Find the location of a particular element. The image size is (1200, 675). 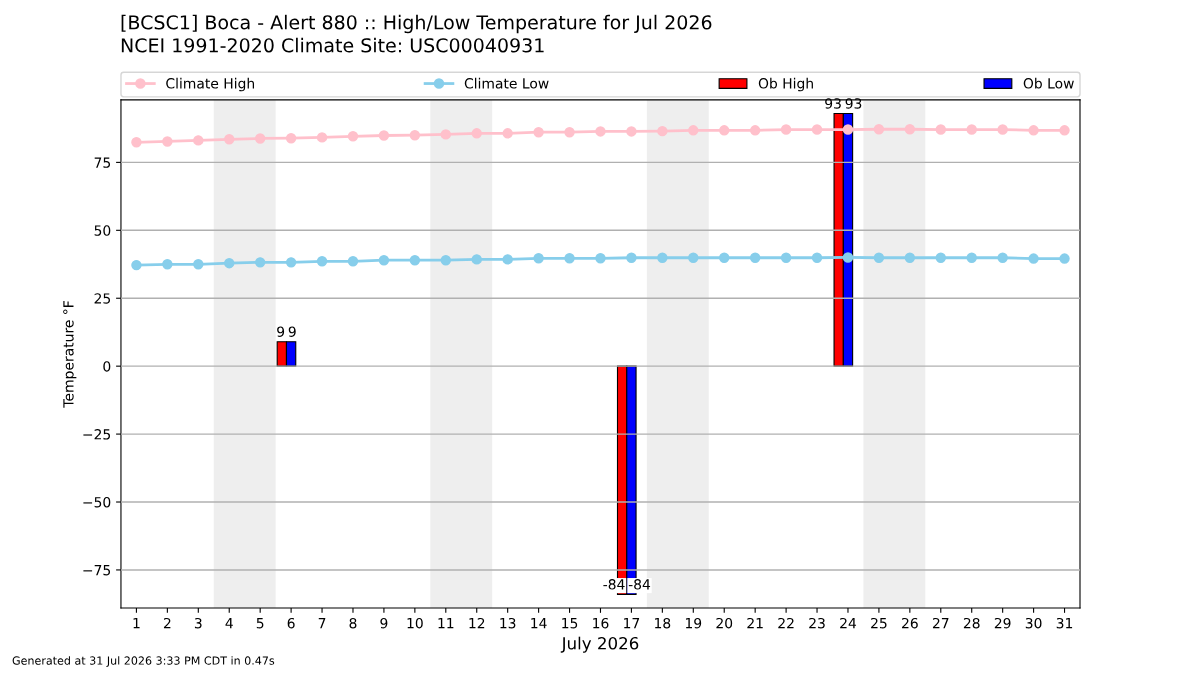

x-tick-label: 31 is located at coordinates (1064, 623).